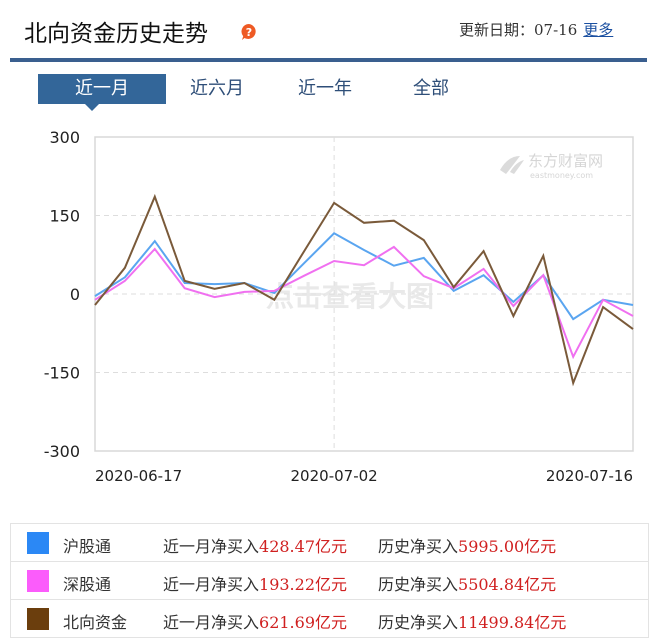  I want to click on tab-1-month: 近一月, so click(102, 89).